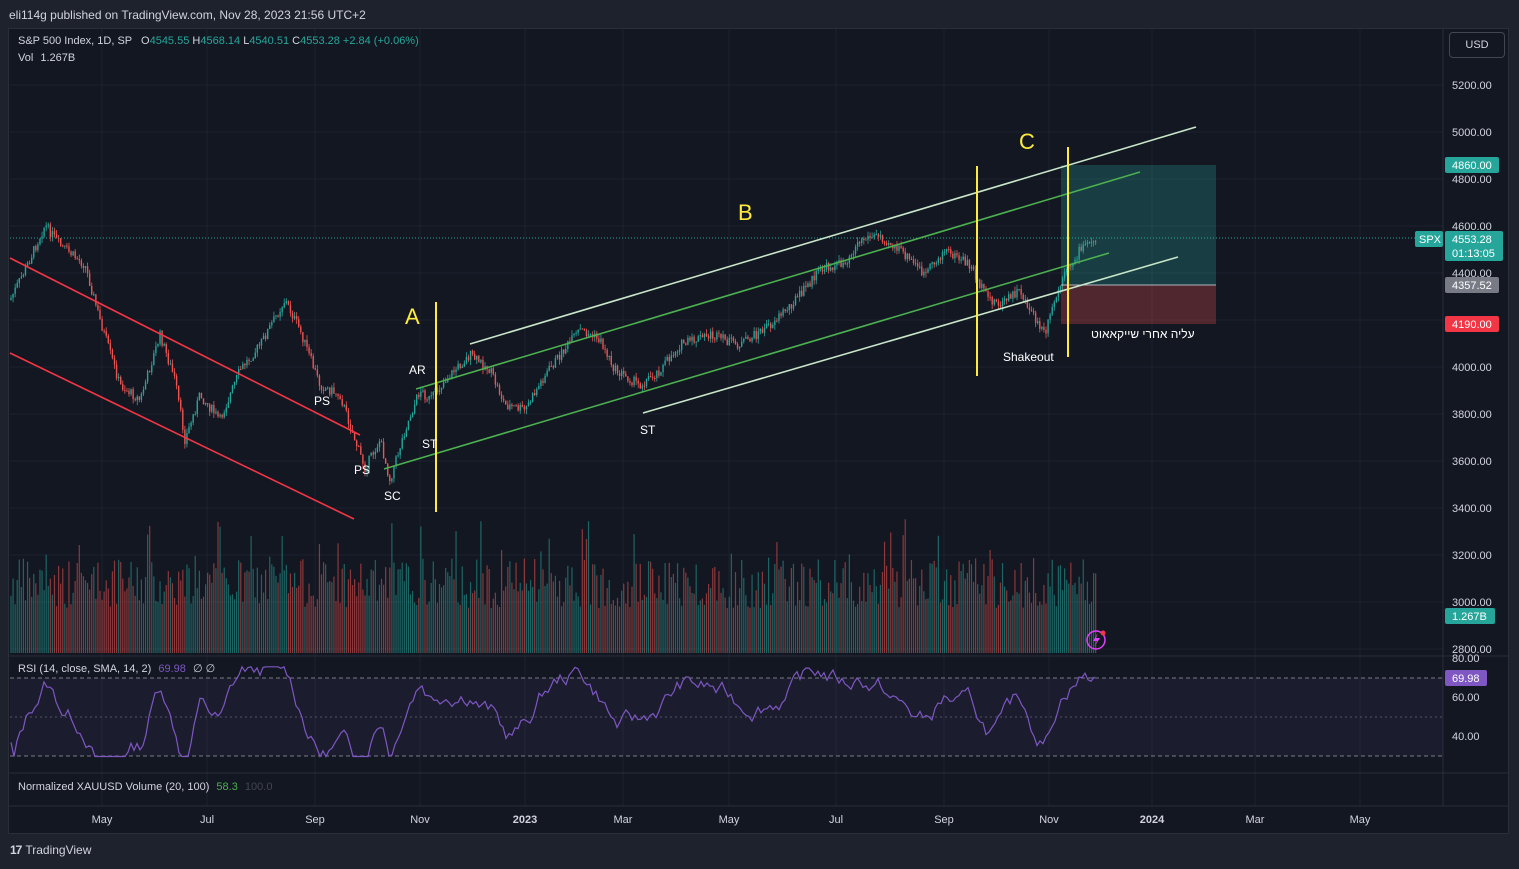  Describe the element at coordinates (182, 436) in the screenshot. I see `red-channel-lower` at that location.